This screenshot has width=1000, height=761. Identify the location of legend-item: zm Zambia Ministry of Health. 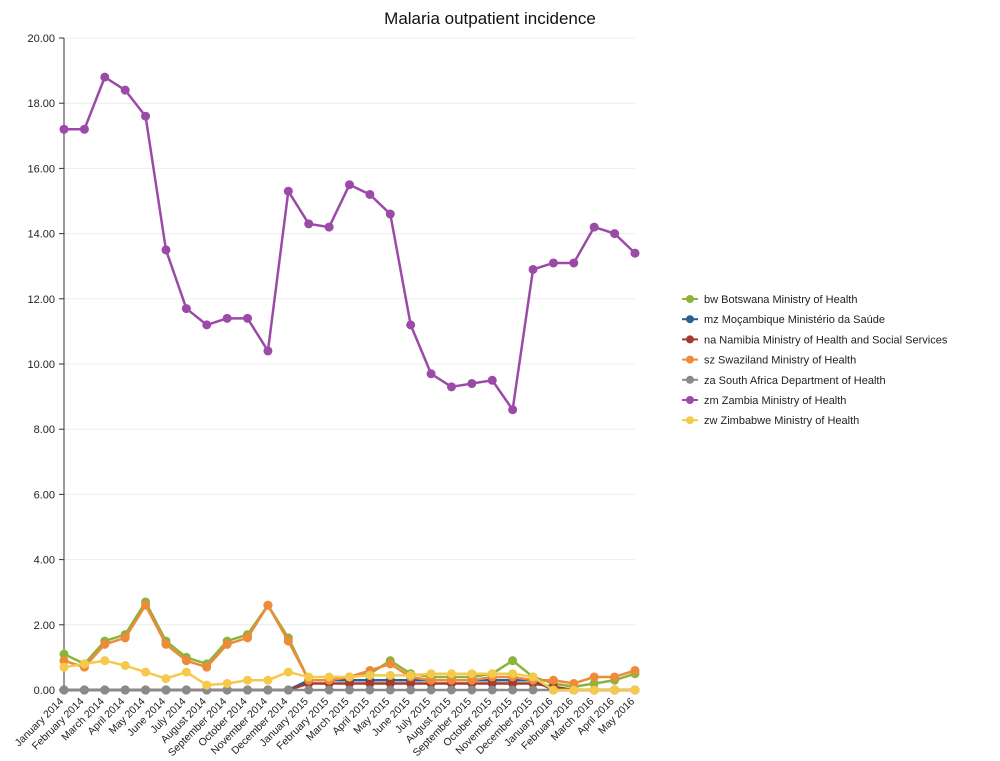
(764, 401).